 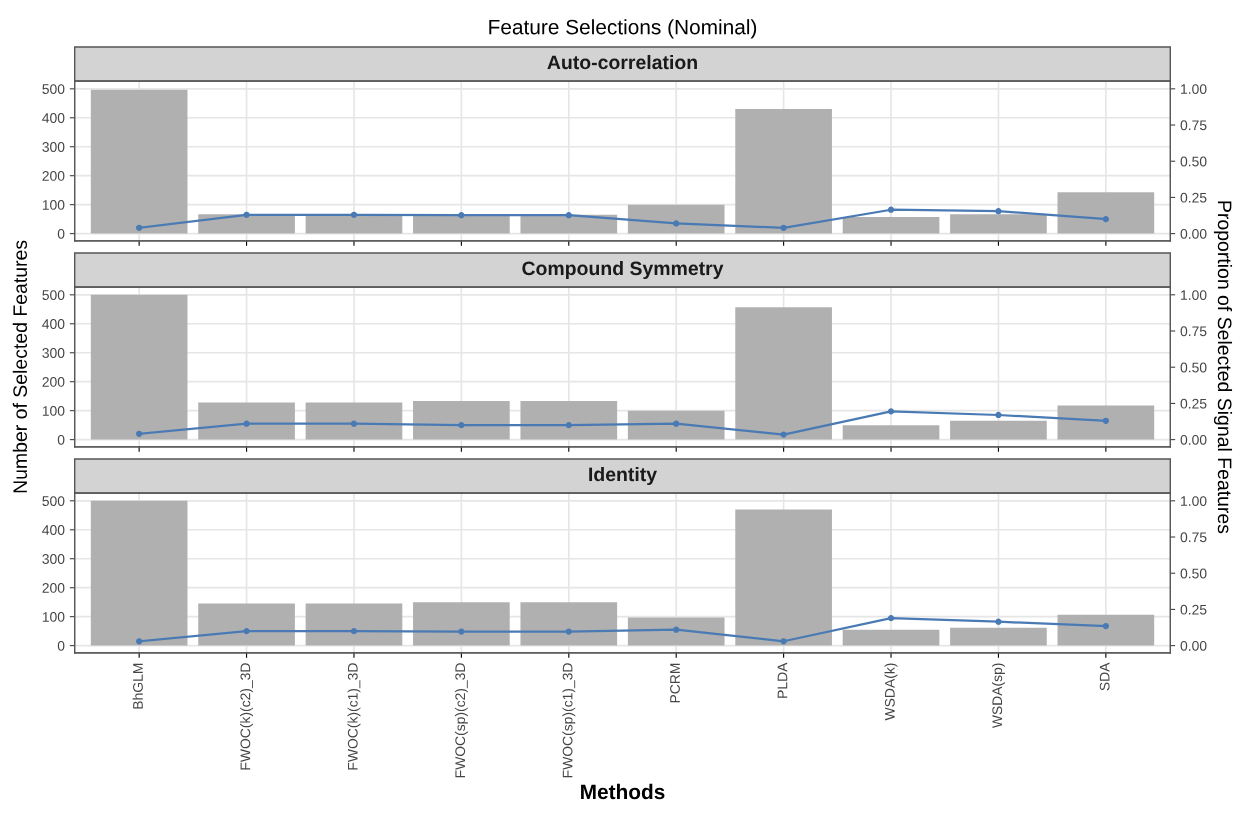 What do you see at coordinates (998, 696) in the screenshot?
I see `x-tick-label: WSDA(sp)` at bounding box center [998, 696].